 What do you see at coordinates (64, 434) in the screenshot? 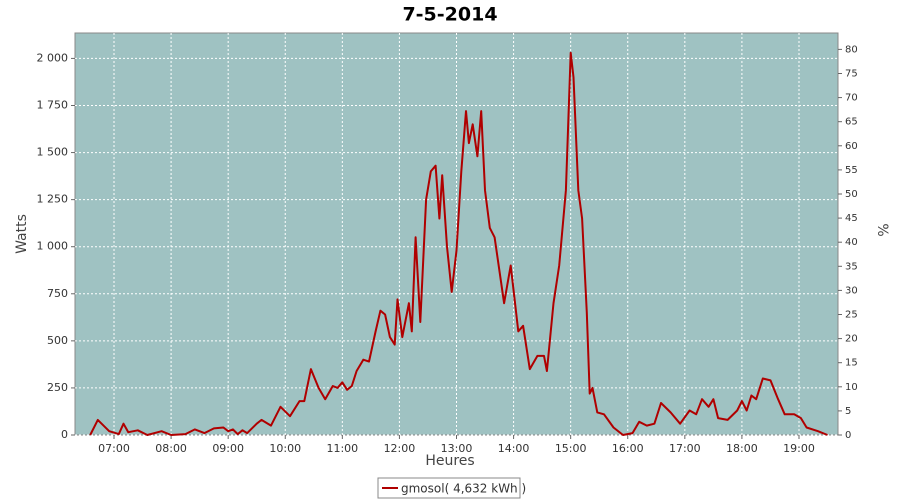
I see `y-tick-label: 0` at bounding box center [64, 434].